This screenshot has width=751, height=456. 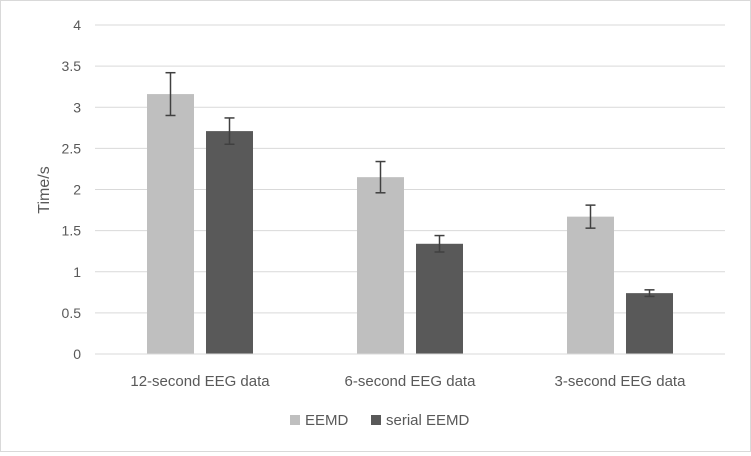 I want to click on y-tick-label: 0, so click(x=77, y=354).